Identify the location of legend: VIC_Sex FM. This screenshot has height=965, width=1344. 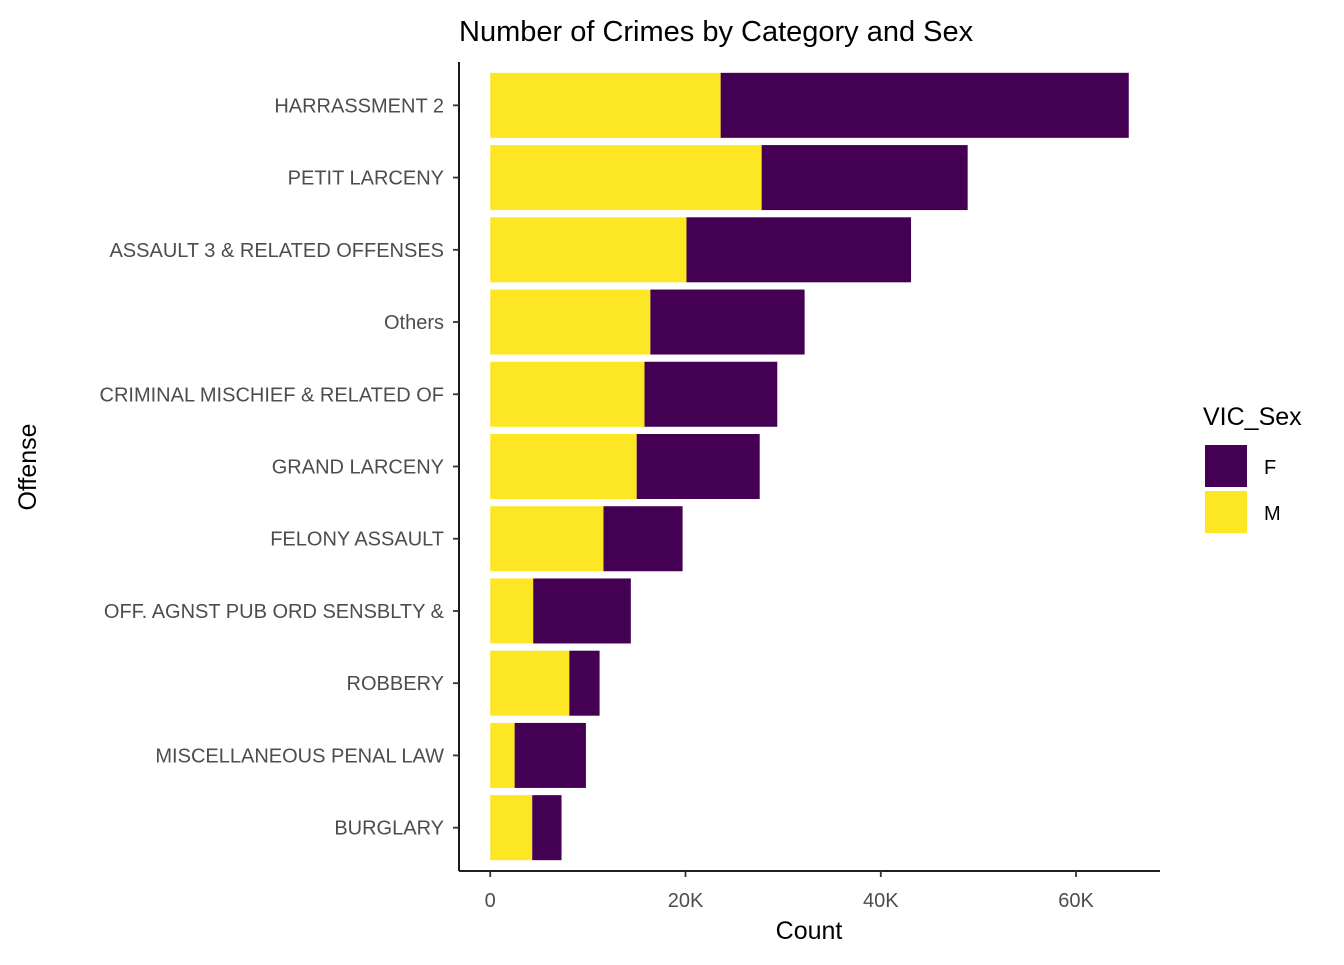
(1252, 468).